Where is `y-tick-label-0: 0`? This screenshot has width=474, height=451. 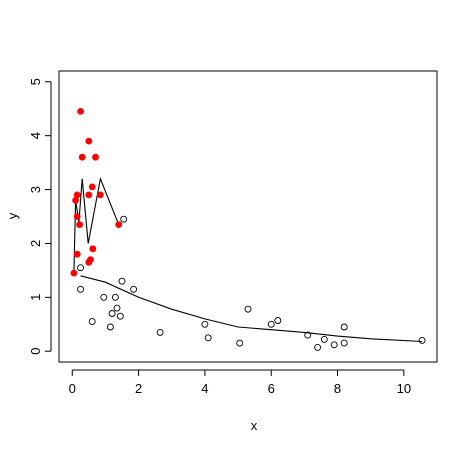 y-tick-label-0: 0 is located at coordinates (35, 351).